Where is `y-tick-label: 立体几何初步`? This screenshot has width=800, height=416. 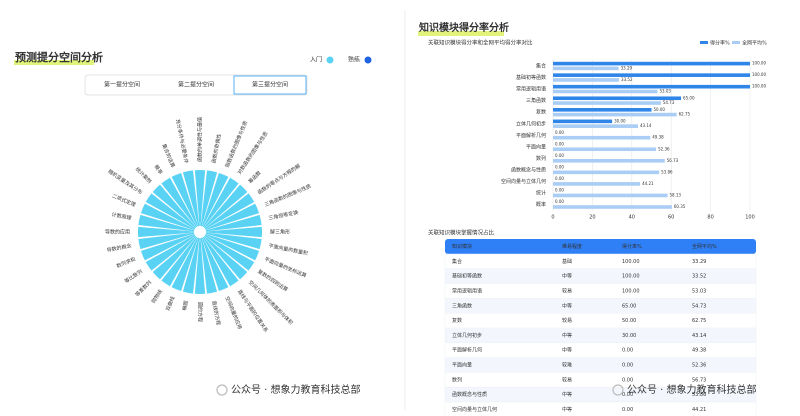 y-tick-label: 立体几何初步 is located at coordinates (531, 123).